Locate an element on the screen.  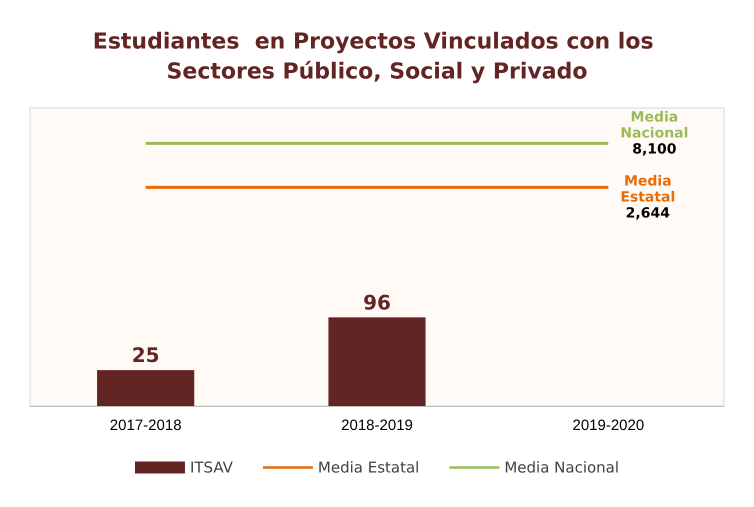
x-tick-label: 2019-2020 is located at coordinates (608, 425).